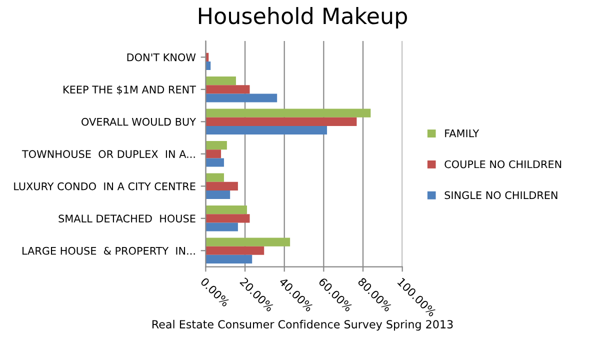 The image size is (605, 342). Describe the element at coordinates (105, 186) in the screenshot. I see `y-tick-label: LUXURY CONDO IN A CITY CENTRE` at that location.